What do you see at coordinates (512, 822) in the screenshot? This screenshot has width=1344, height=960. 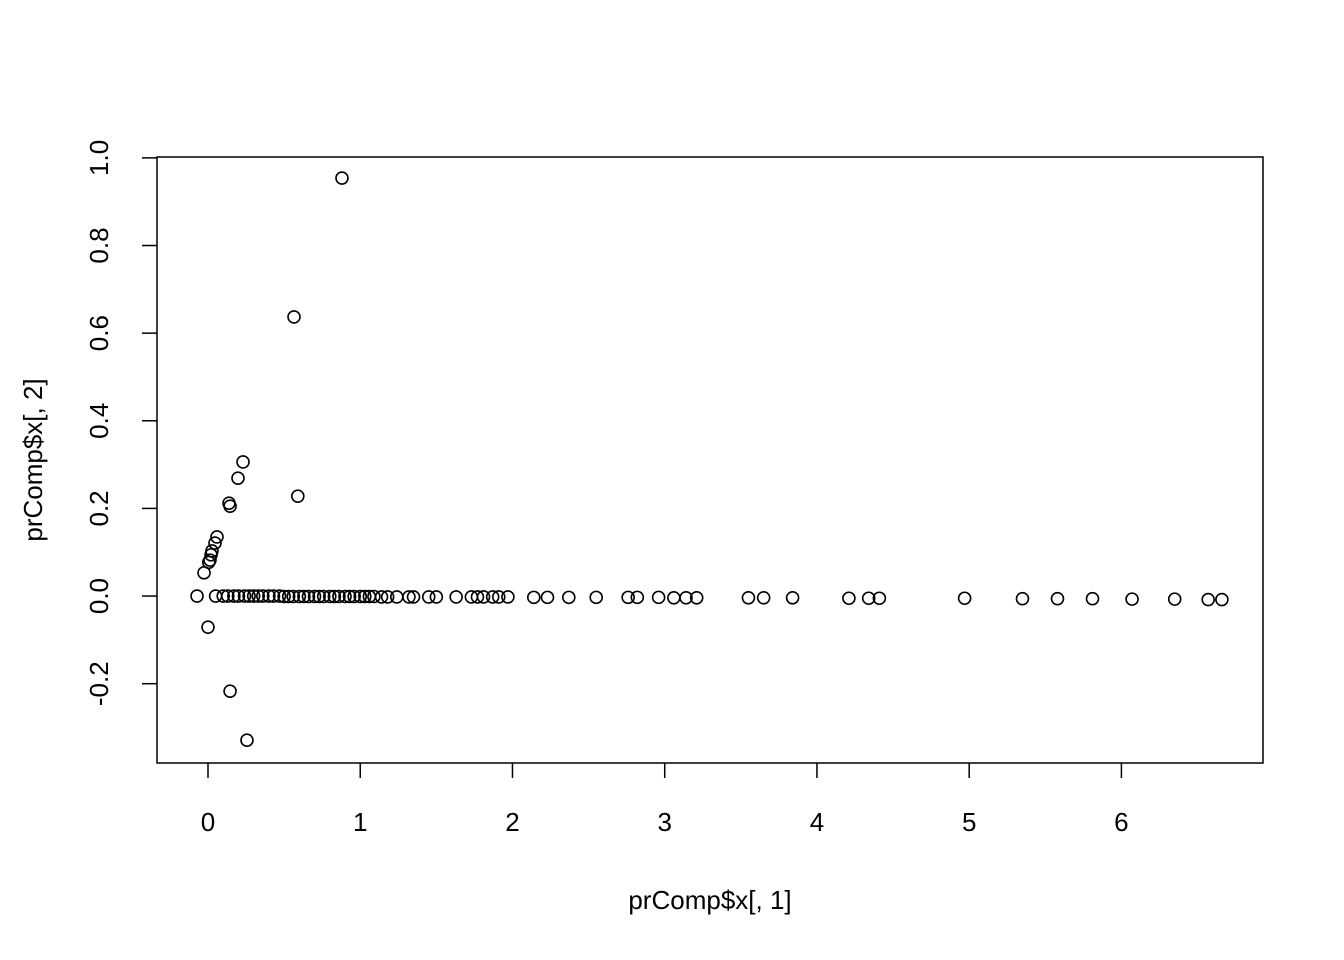 I see `x-tick-label: 2` at bounding box center [512, 822].